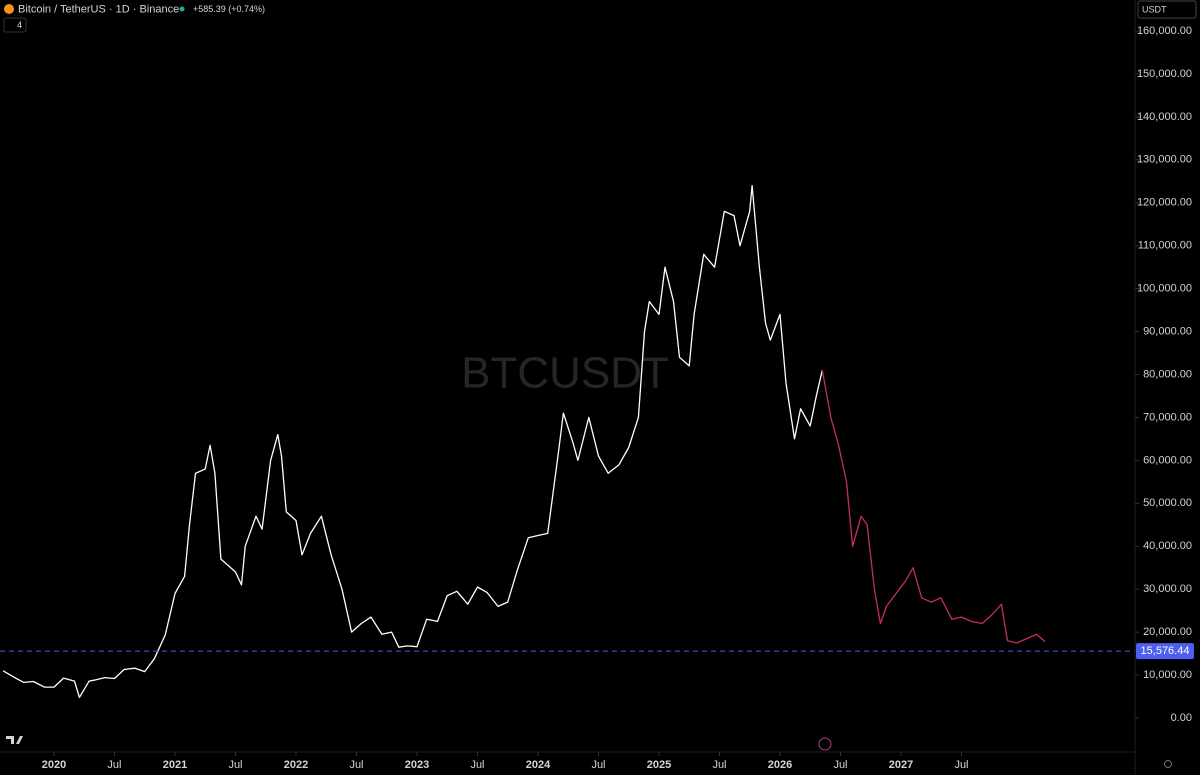 The image size is (1200, 775). Describe the element at coordinates (1167, 589) in the screenshot. I see `y-tick-label: 30,000.00` at that location.